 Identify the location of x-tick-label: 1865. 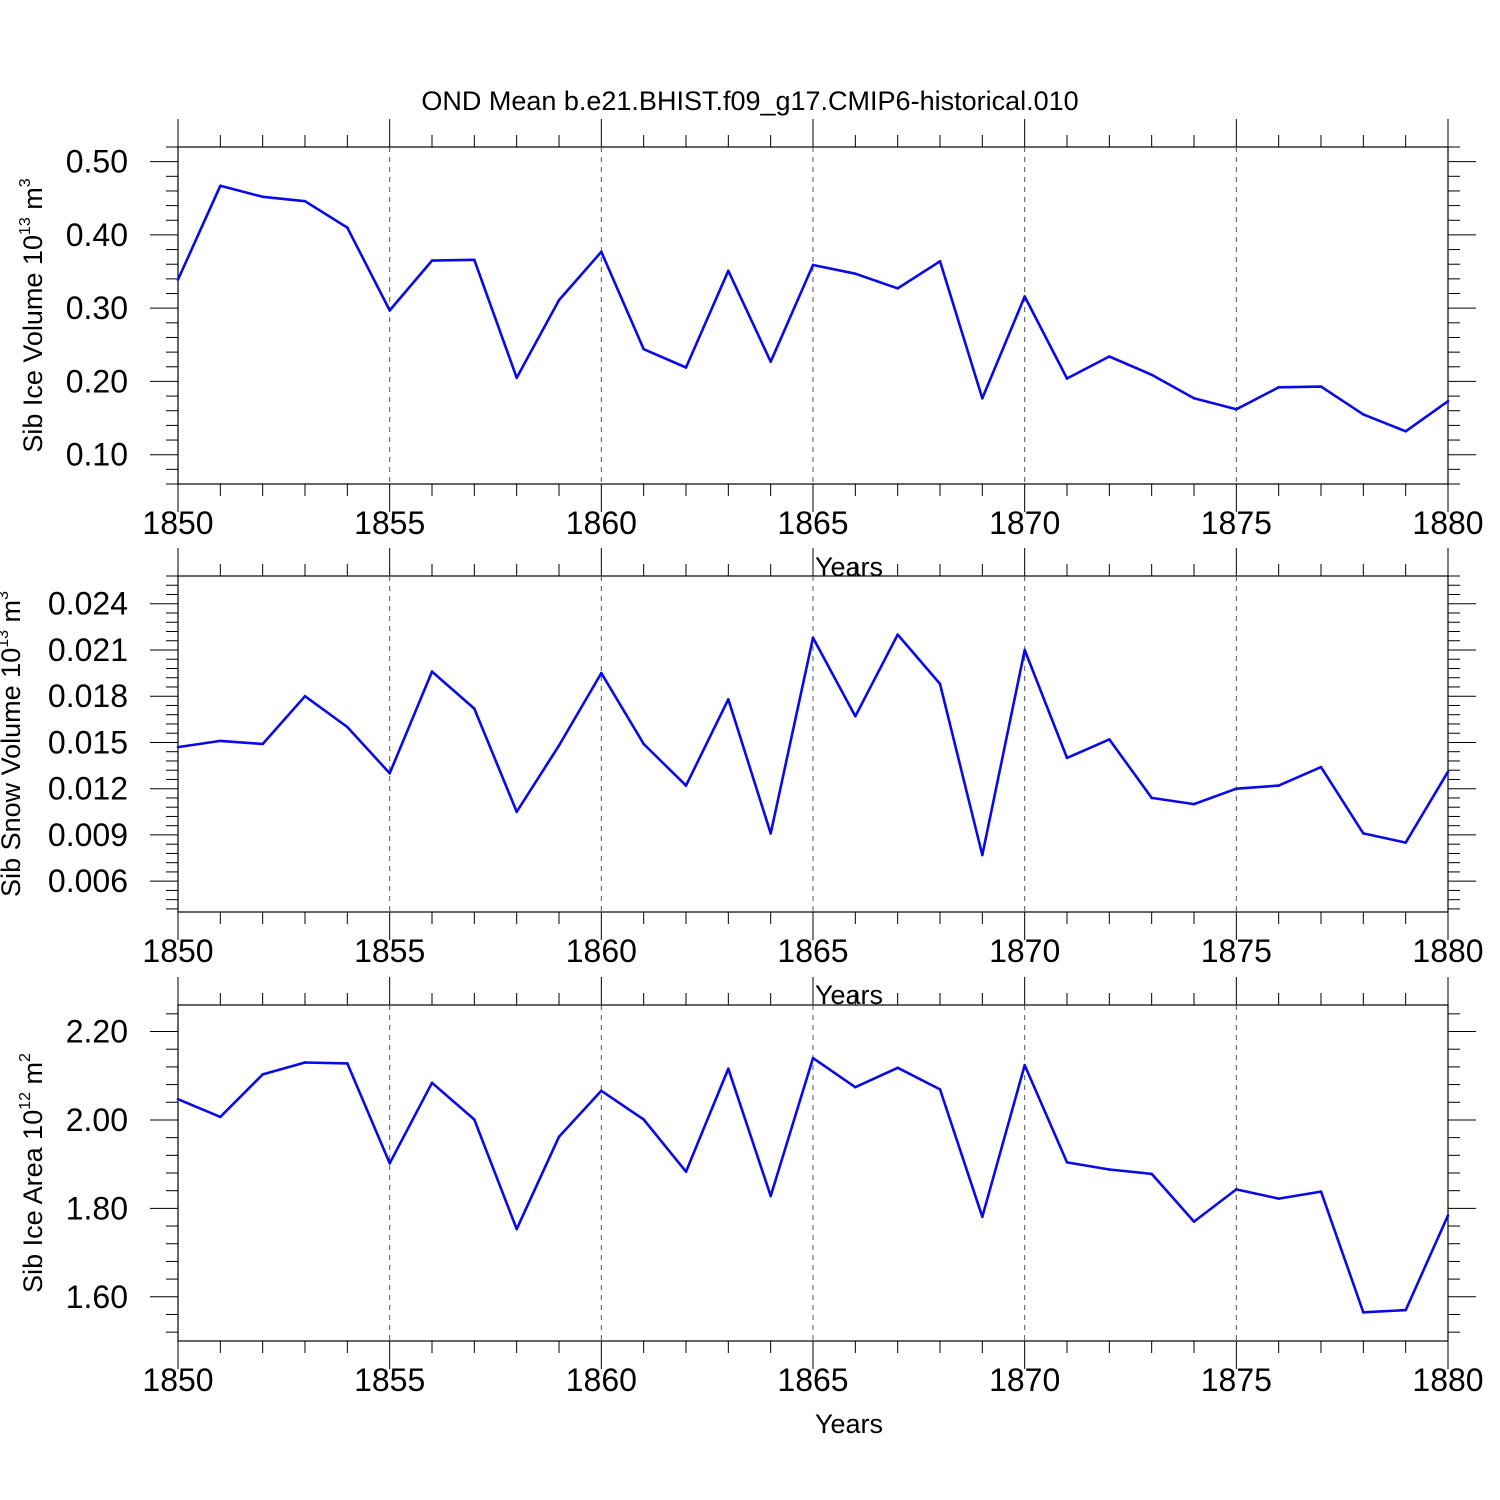
(812, 951).